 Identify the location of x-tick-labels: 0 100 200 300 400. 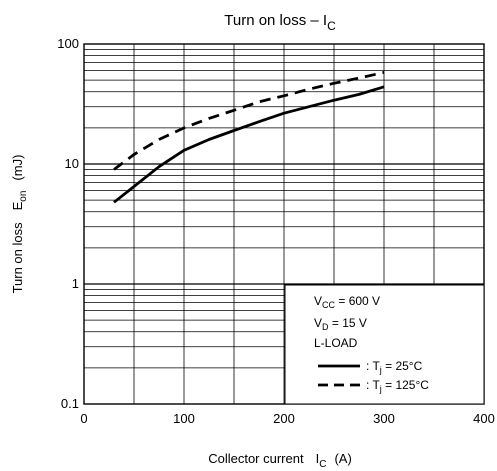
(287, 418).